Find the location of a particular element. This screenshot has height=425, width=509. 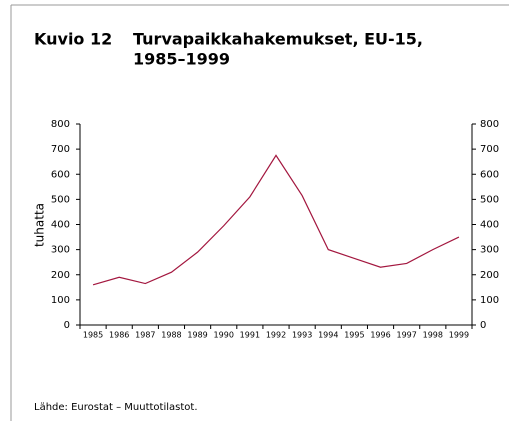

y2-tick-label: 700 is located at coordinates (489, 149).